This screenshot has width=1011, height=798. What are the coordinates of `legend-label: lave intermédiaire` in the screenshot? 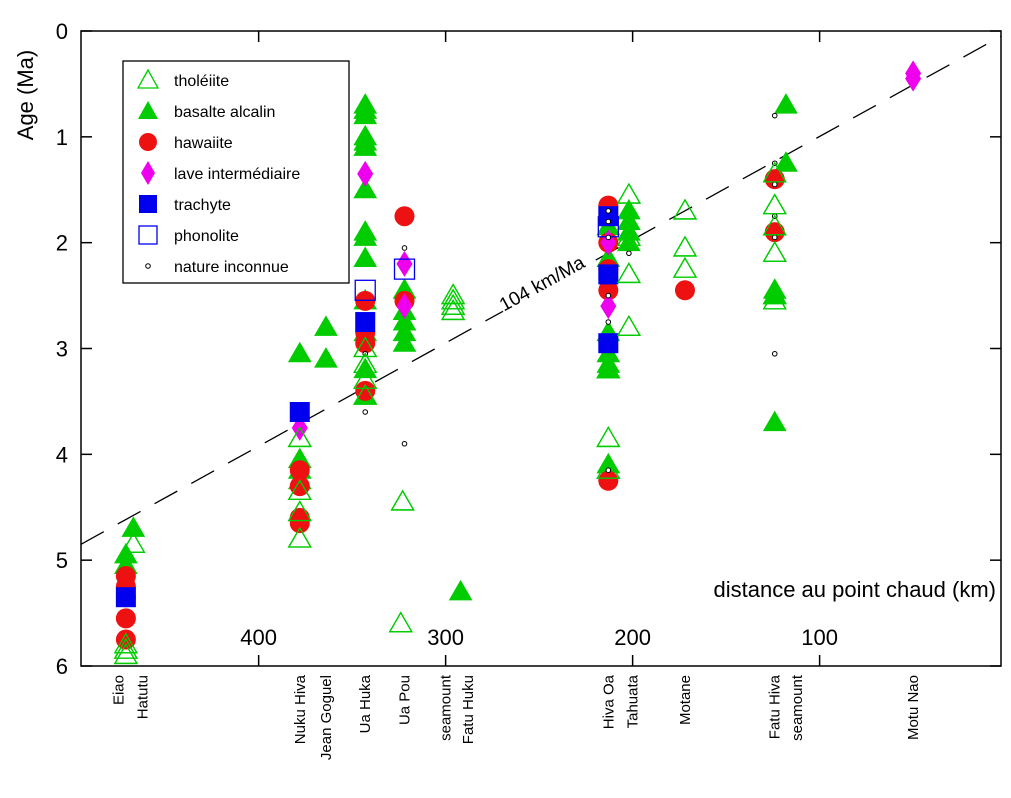 It's located at (237, 174).